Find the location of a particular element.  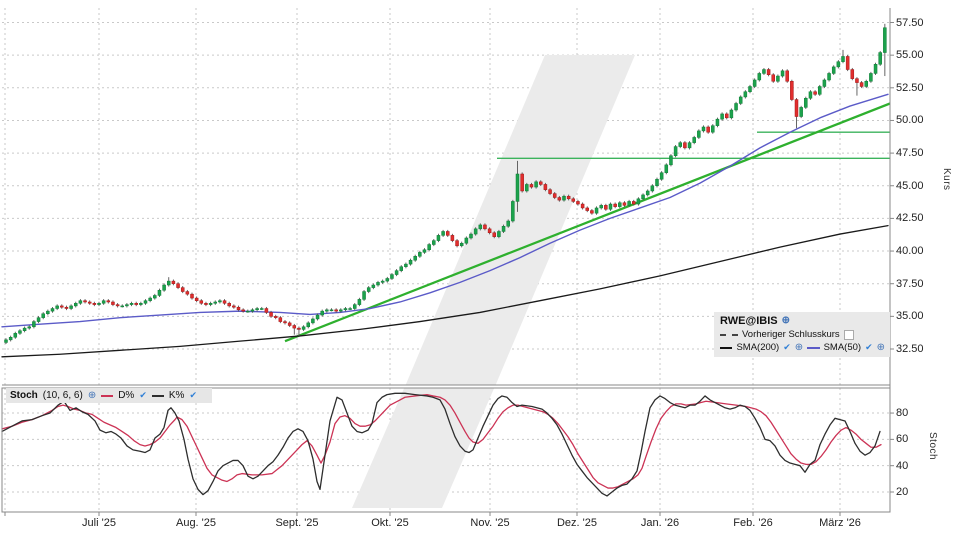

stoch-panel-header: Stoch (10, 6, 6) ⊕ D% ✔ K% ✔ is located at coordinates (109, 395).